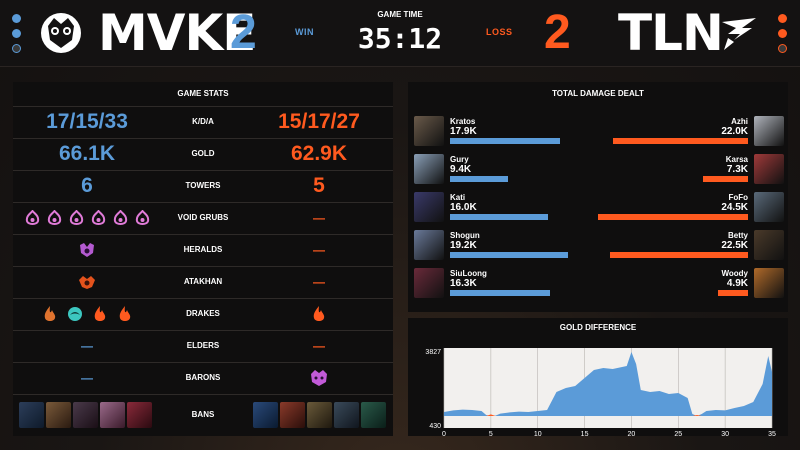 The width and height of the screenshot is (800, 450). I want to click on right-player-name: Betty, so click(737, 235).